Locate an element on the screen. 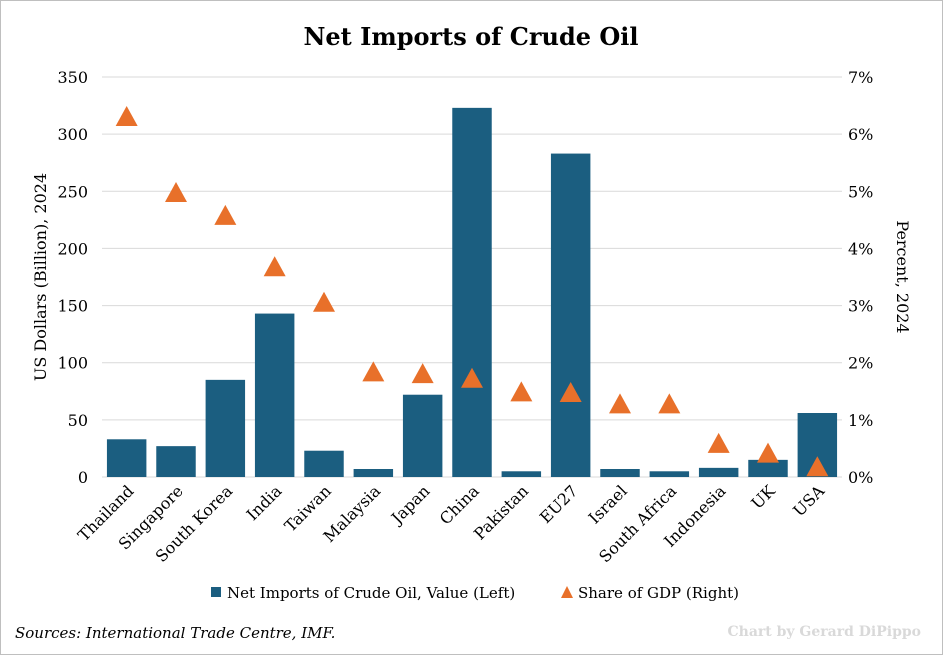 This screenshot has width=943, height=655. category-label: Israel is located at coordinates (608, 504).